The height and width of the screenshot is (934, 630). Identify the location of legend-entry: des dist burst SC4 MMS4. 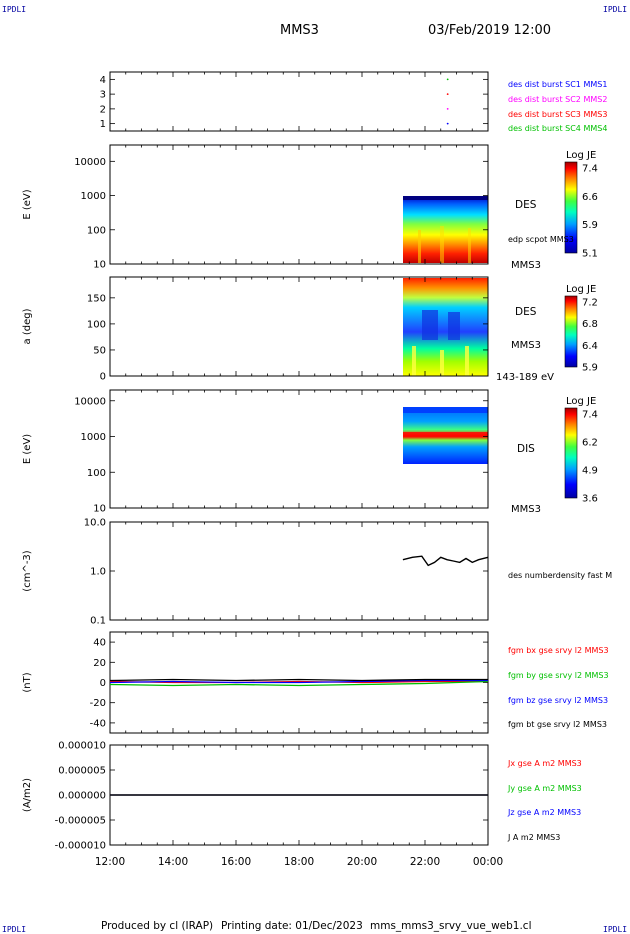
(557, 128).